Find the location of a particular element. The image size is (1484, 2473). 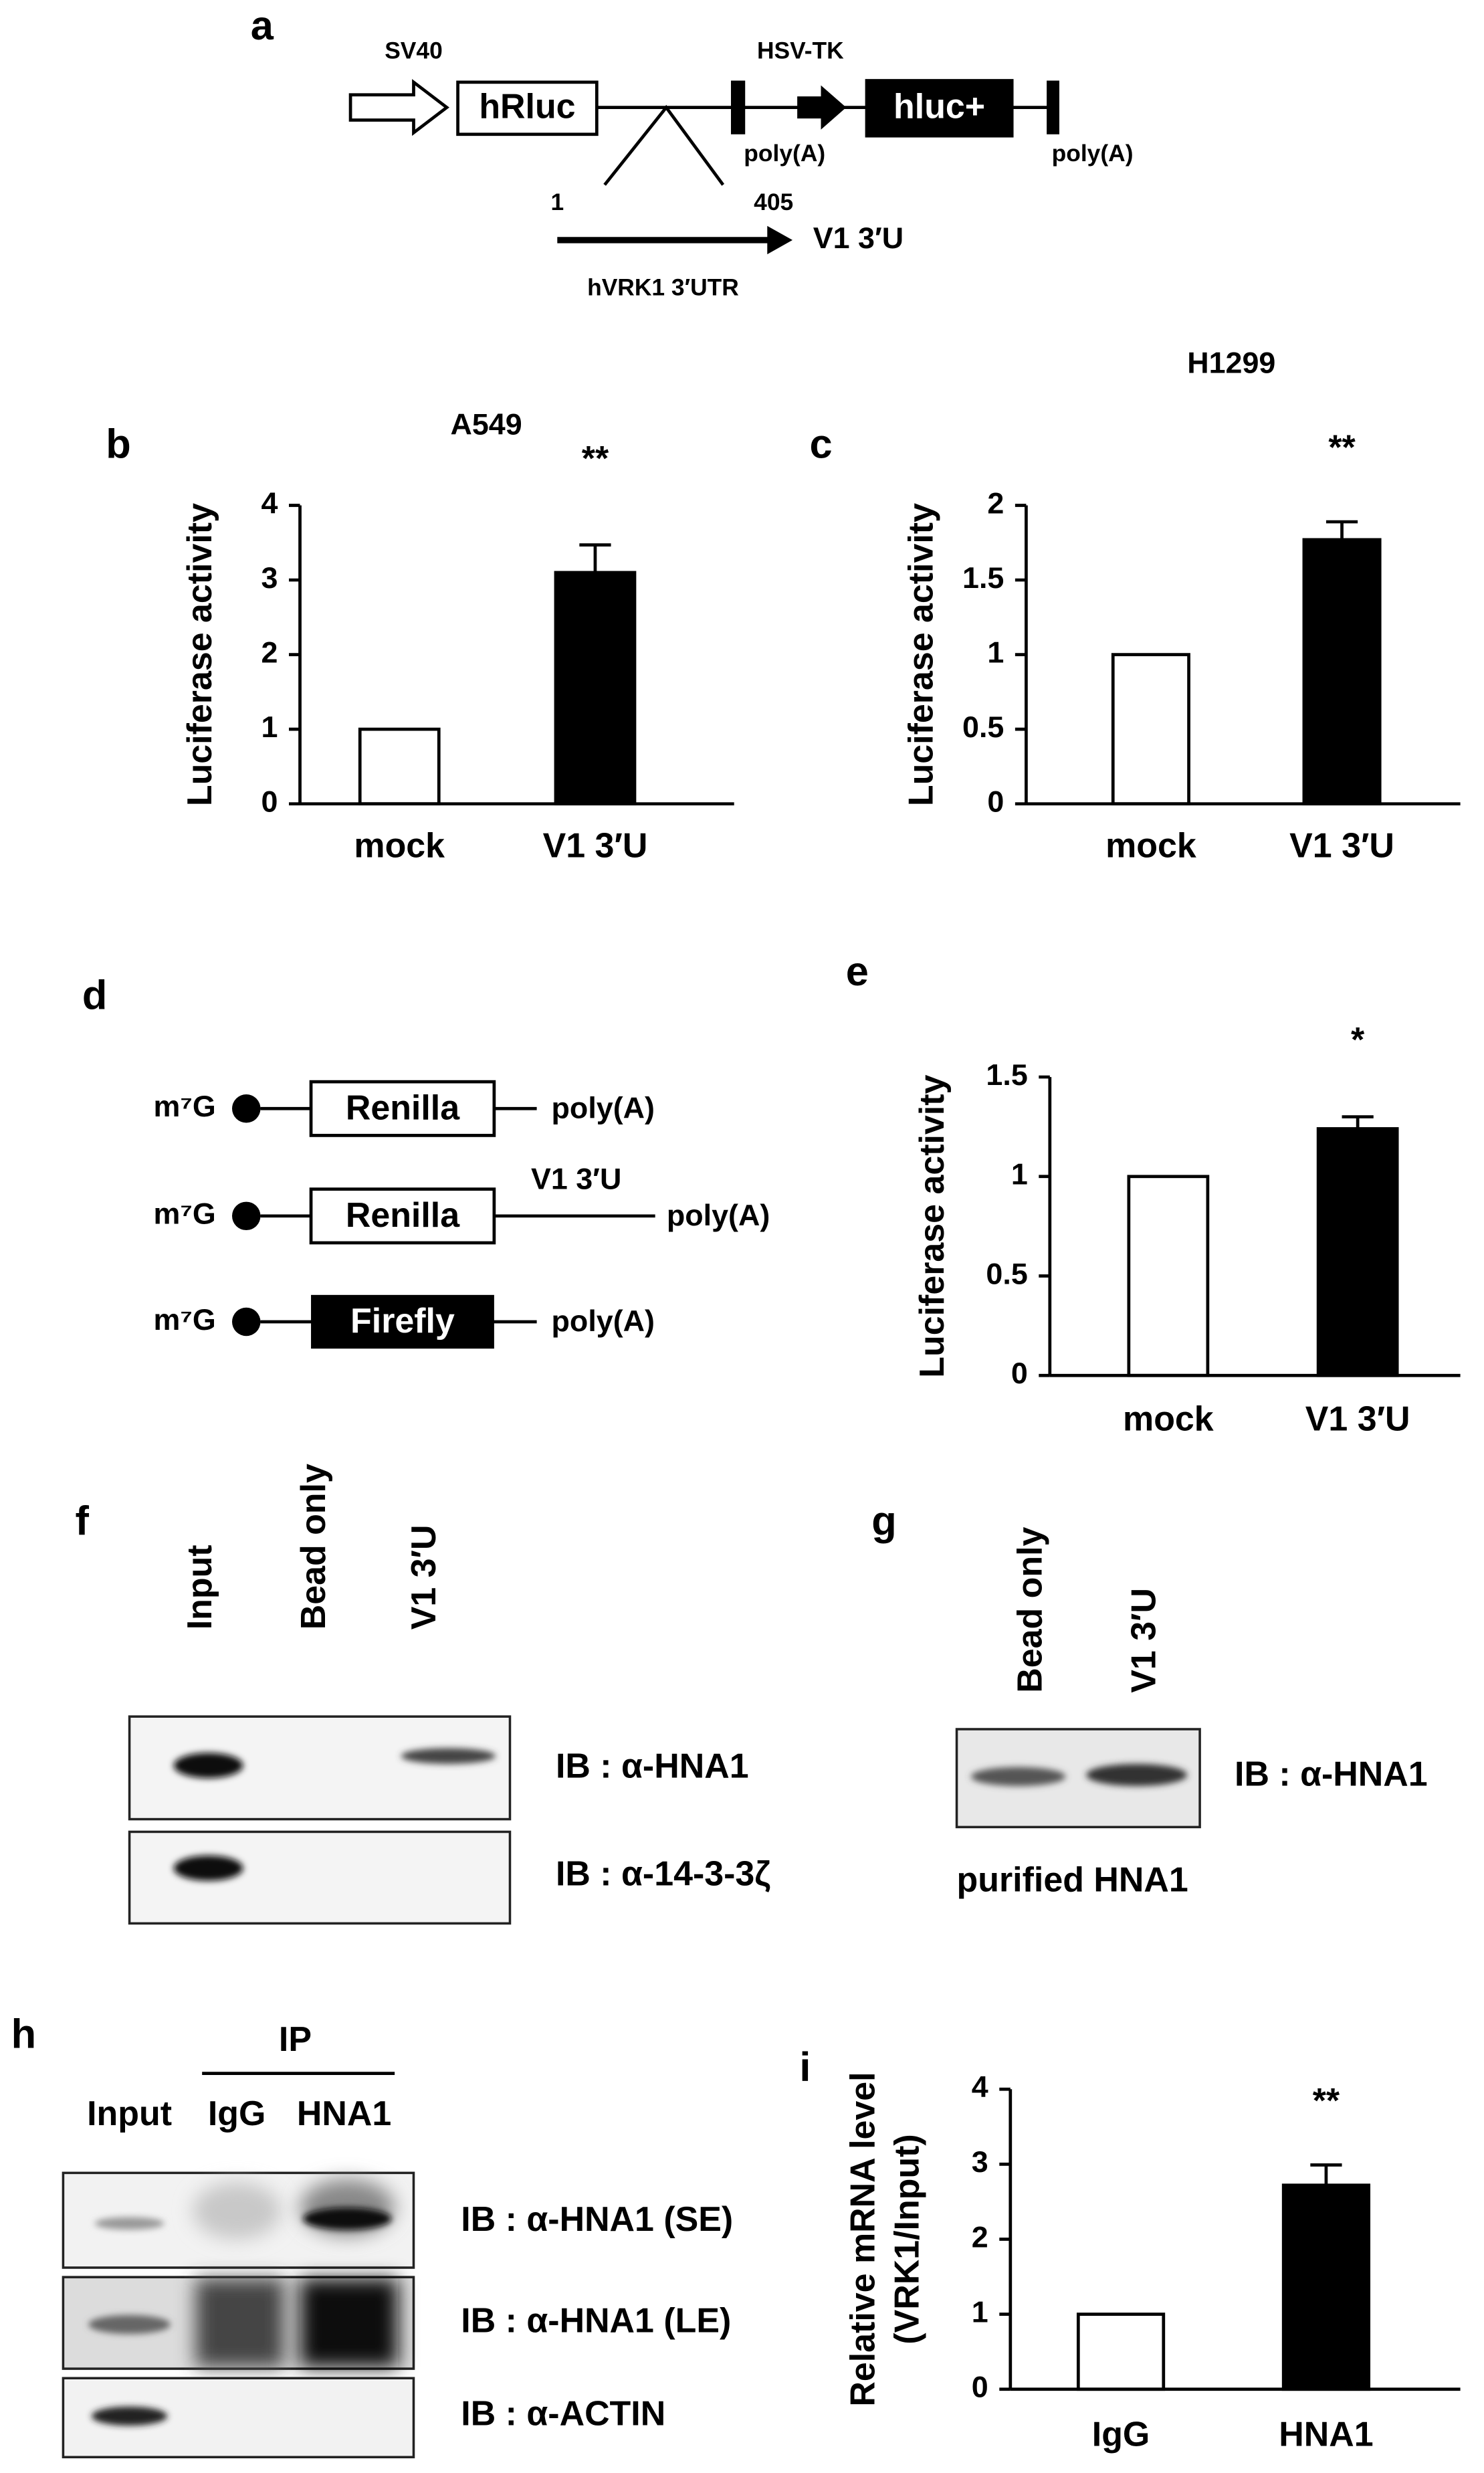

panel-letter: c is located at coordinates (820, 444).